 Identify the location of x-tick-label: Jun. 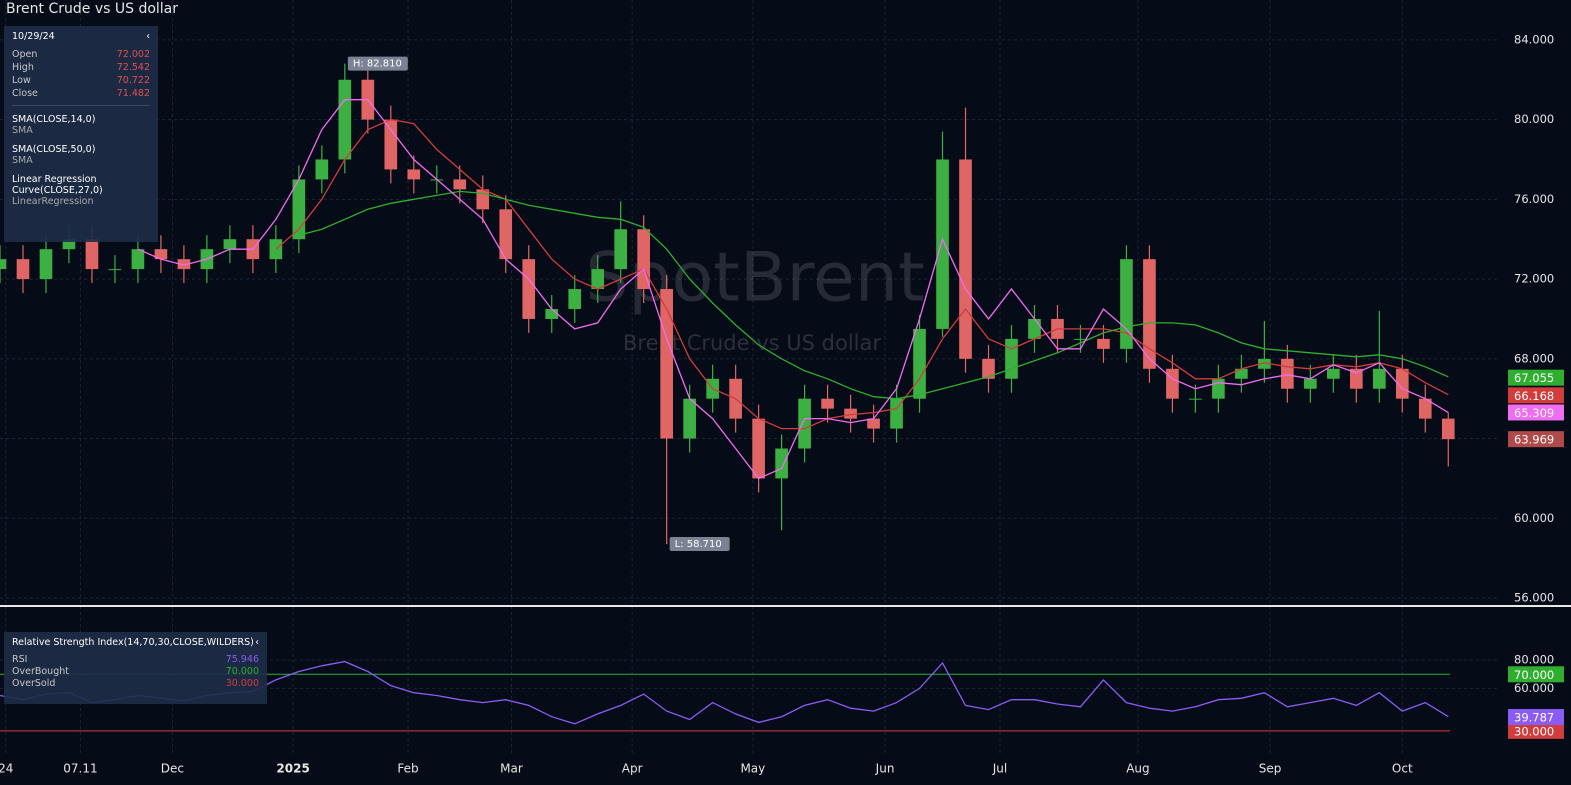
(885, 769).